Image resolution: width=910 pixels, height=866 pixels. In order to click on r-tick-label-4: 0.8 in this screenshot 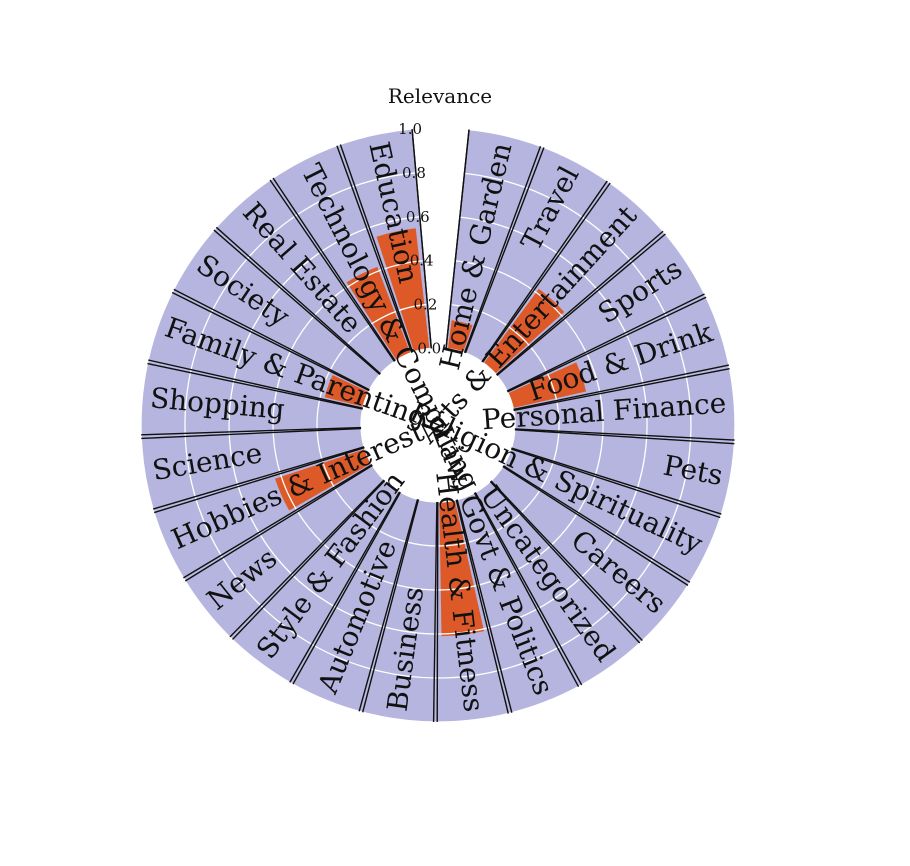, I will do `click(414, 173)`.